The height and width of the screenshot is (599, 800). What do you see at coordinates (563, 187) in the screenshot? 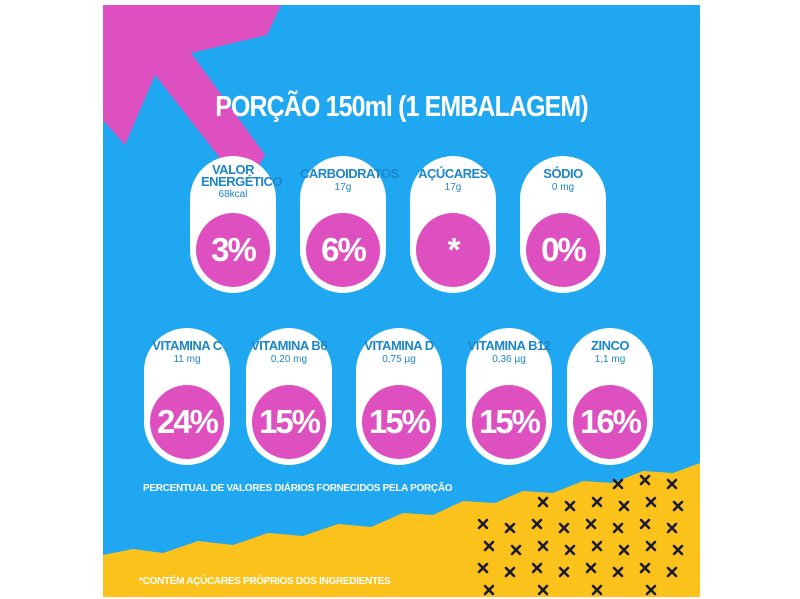
I see `nutrient-amount: 0 mg` at bounding box center [563, 187].